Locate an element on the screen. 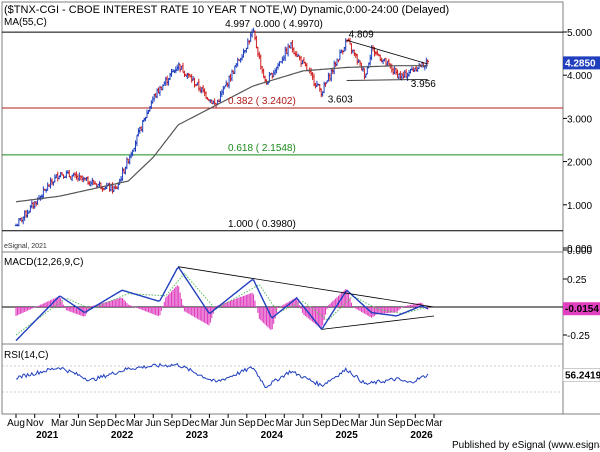 Image resolution: width=600 pixels, height=452 pixels. x-tick-month-label: Aug is located at coordinates (16, 423).